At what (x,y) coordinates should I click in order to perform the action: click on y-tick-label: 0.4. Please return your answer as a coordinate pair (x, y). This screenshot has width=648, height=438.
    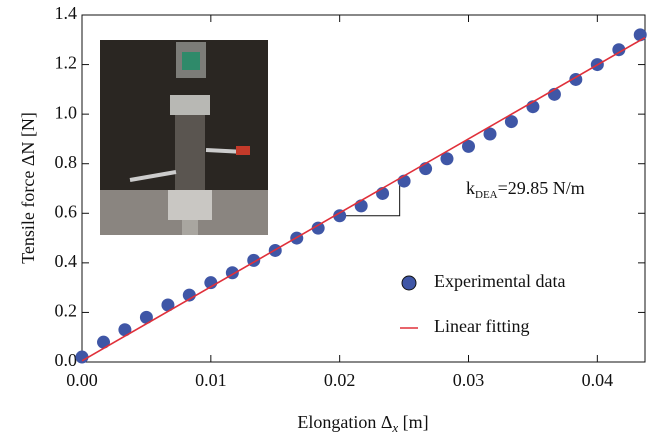
    Looking at the image, I should click on (66, 261).